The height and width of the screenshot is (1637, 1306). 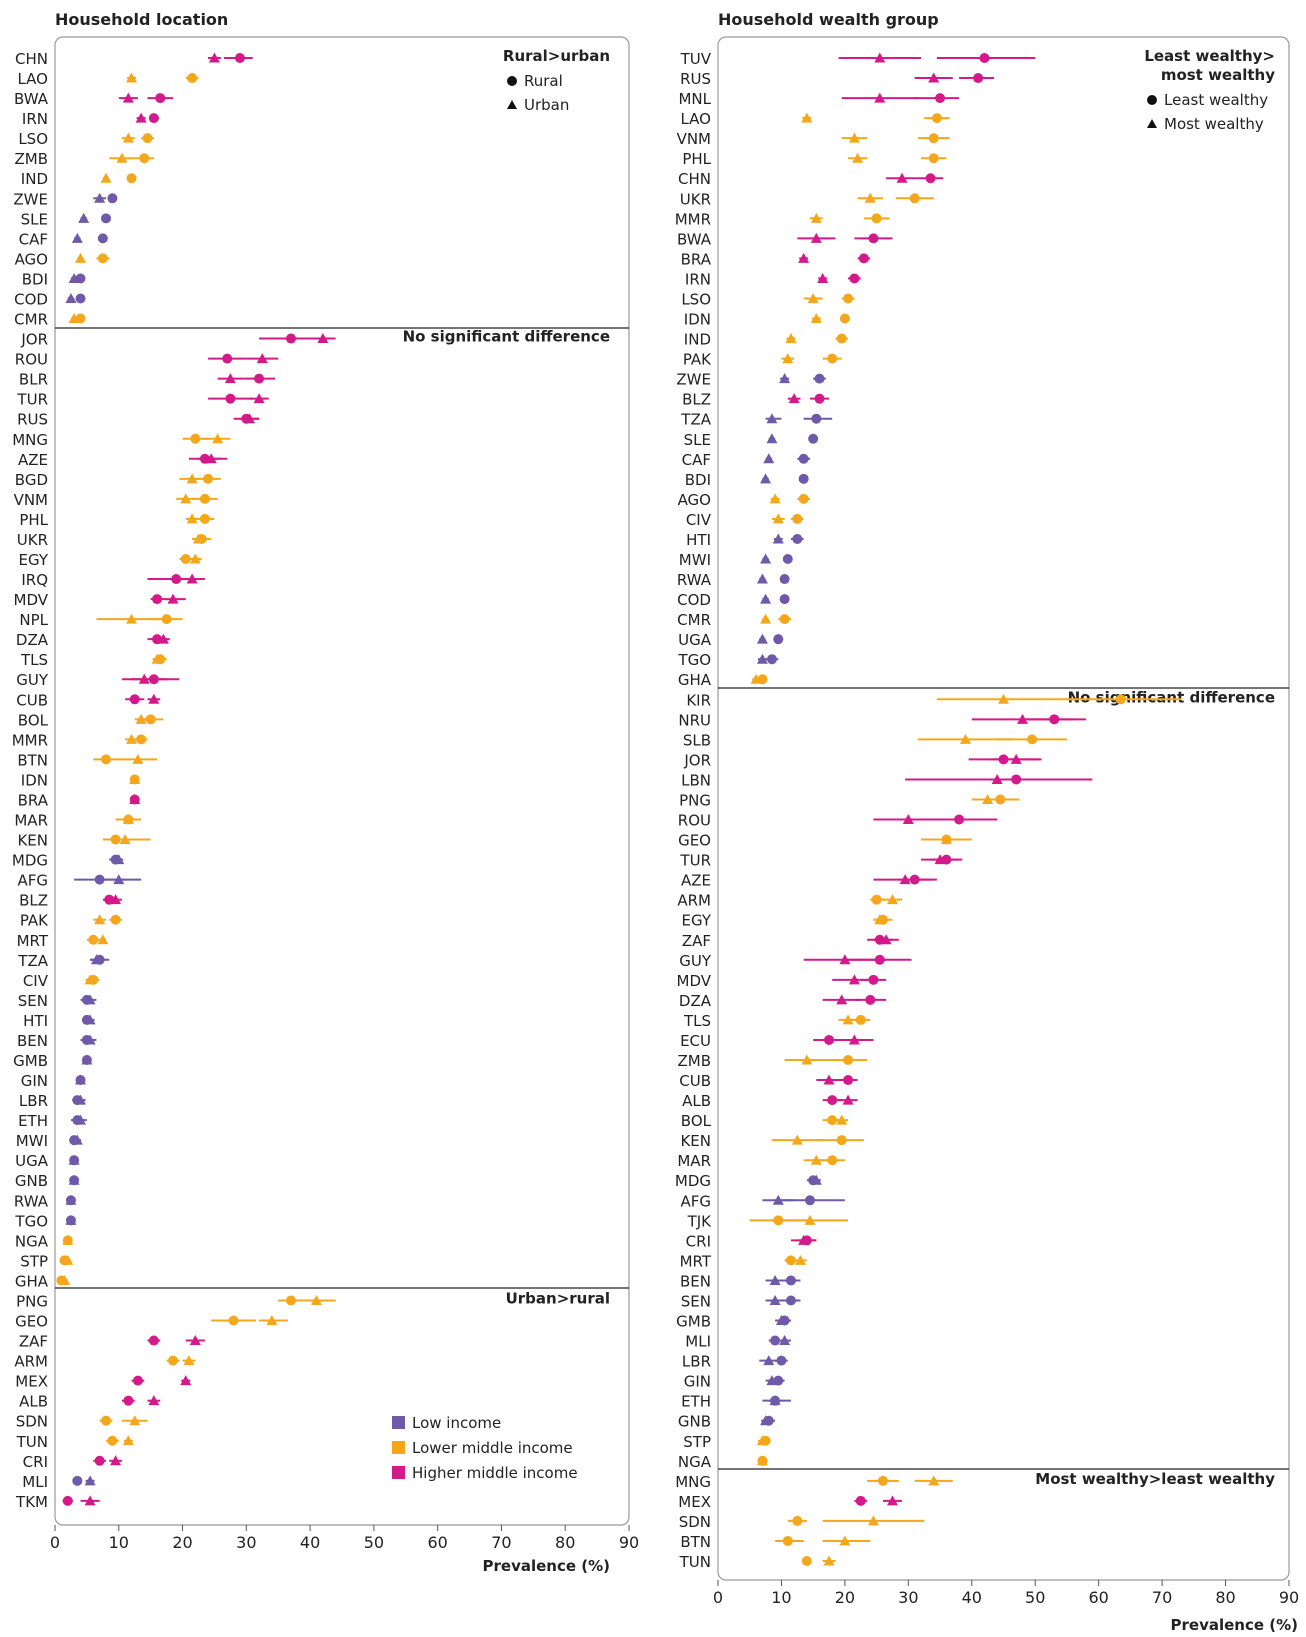 I want to click on marker-legend-triangle-icon, so click(x=512, y=104).